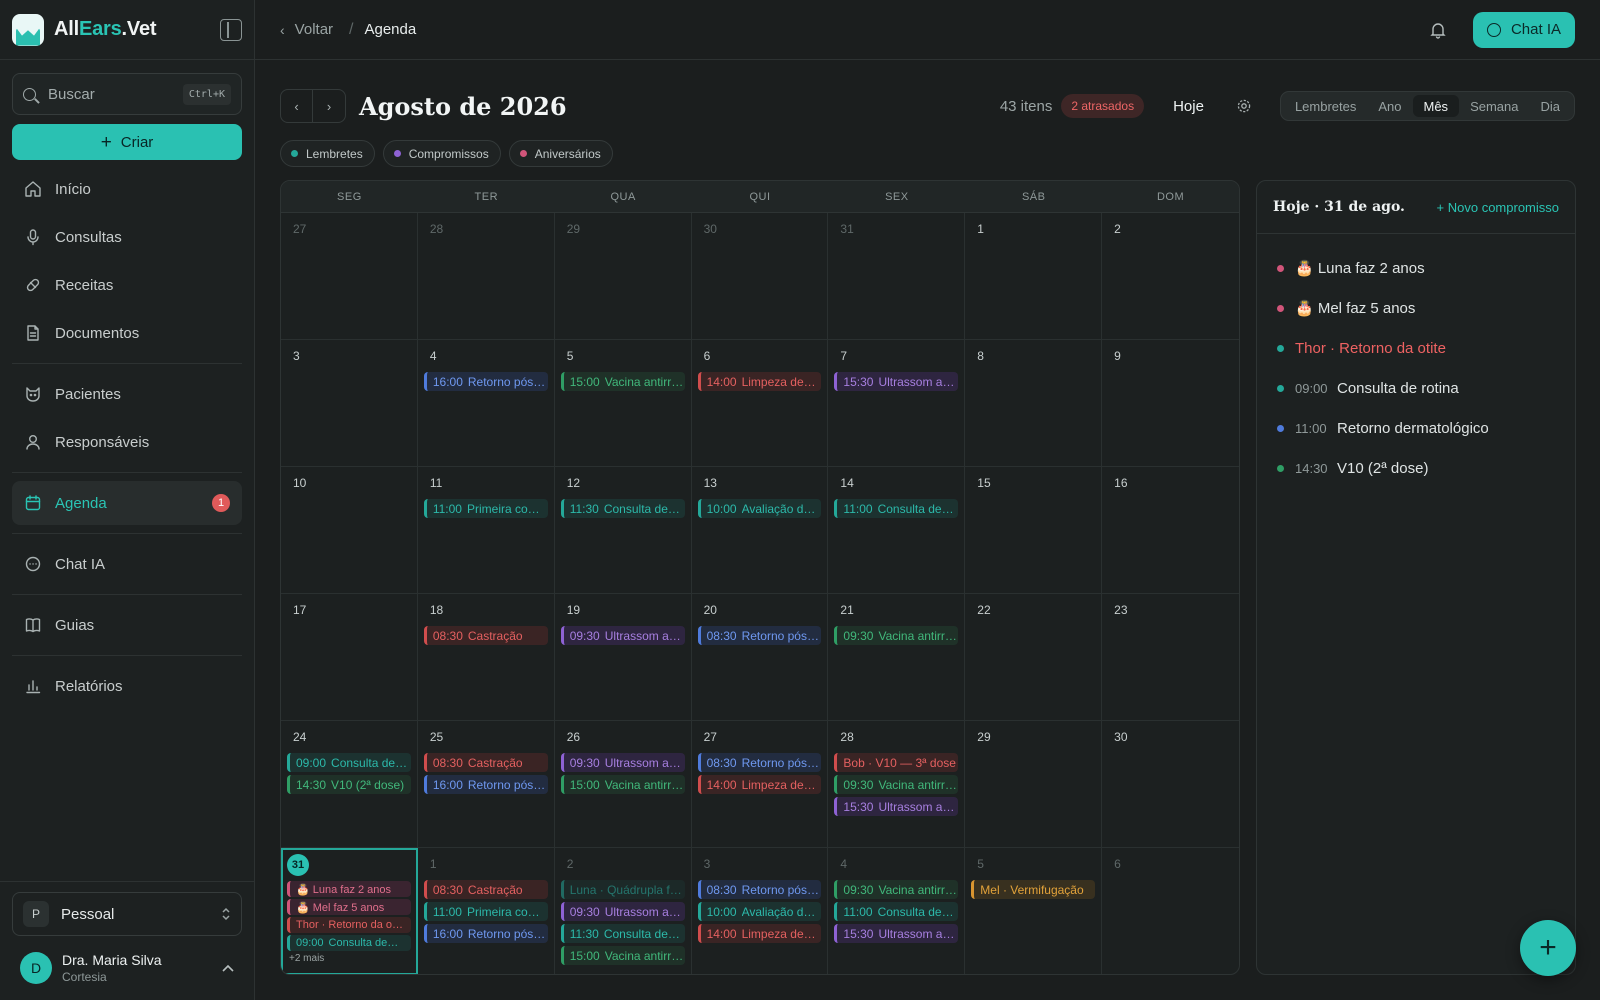 This screenshot has width=1600, height=1000. I want to click on view-tab: Semana, so click(1494, 106).